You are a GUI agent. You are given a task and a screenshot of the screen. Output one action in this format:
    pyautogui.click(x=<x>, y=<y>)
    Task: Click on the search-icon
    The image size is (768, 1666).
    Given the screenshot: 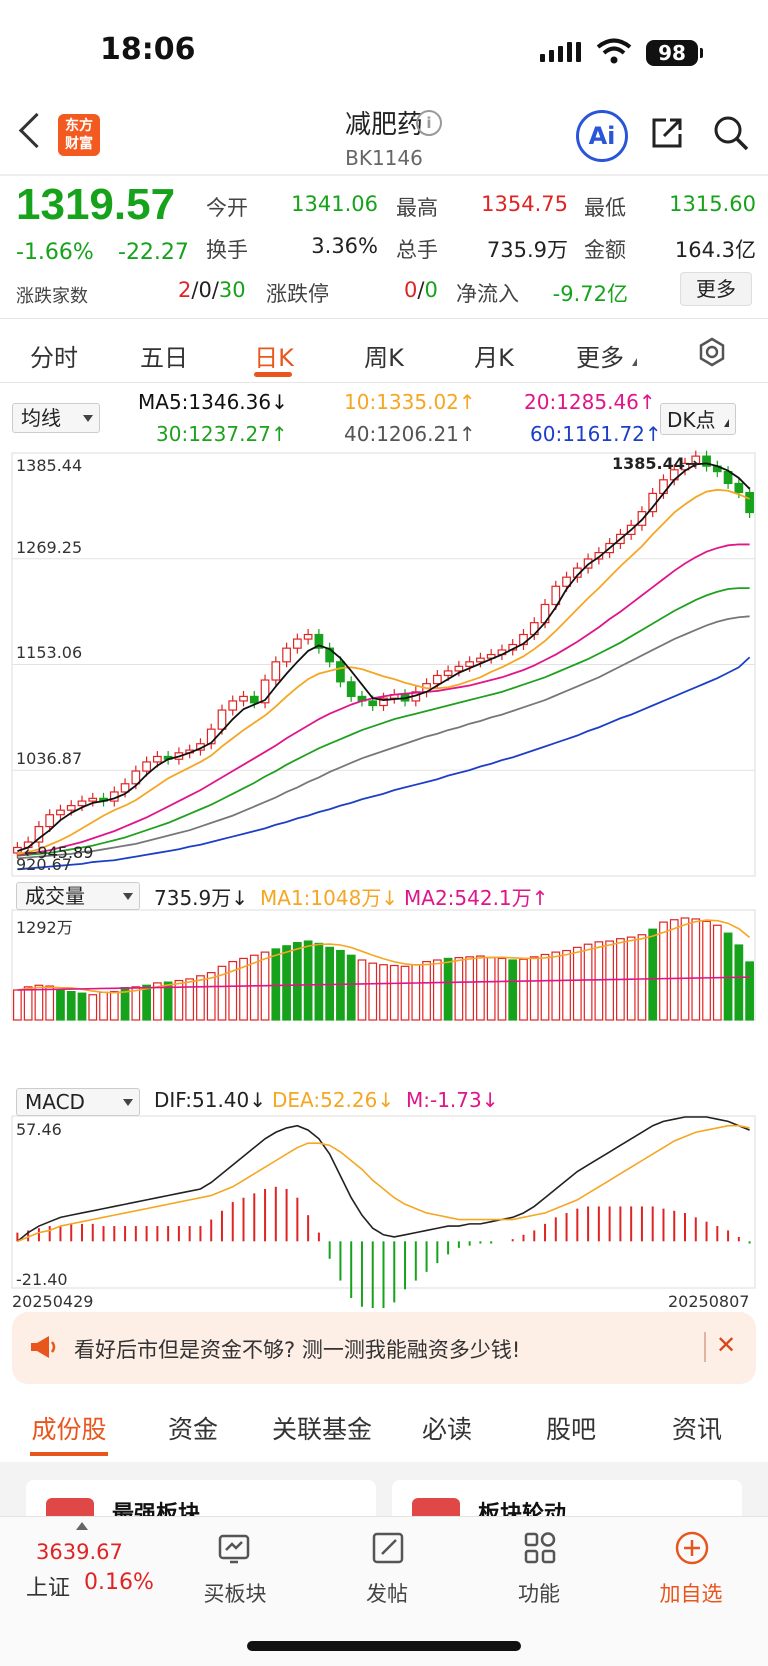 What is the action you would take?
    pyautogui.click(x=731, y=133)
    